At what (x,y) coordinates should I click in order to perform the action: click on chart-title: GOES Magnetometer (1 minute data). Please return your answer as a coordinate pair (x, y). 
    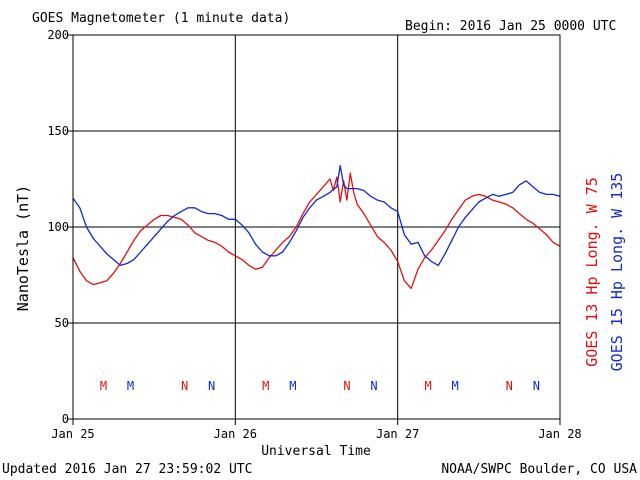
    Looking at the image, I should click on (161, 18).